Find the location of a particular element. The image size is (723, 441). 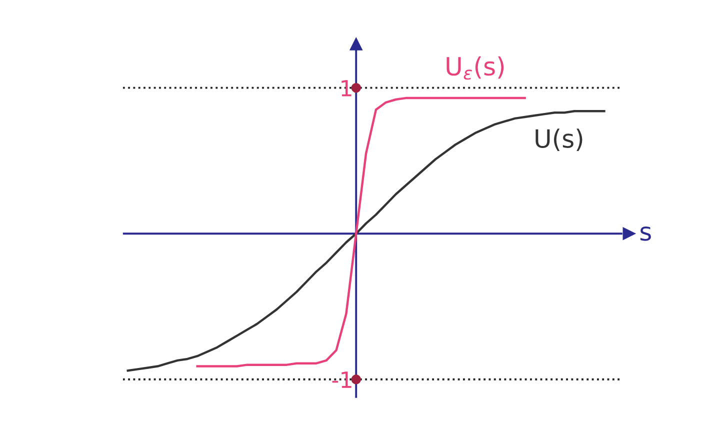

series-label: U(s) is located at coordinates (559, 139).